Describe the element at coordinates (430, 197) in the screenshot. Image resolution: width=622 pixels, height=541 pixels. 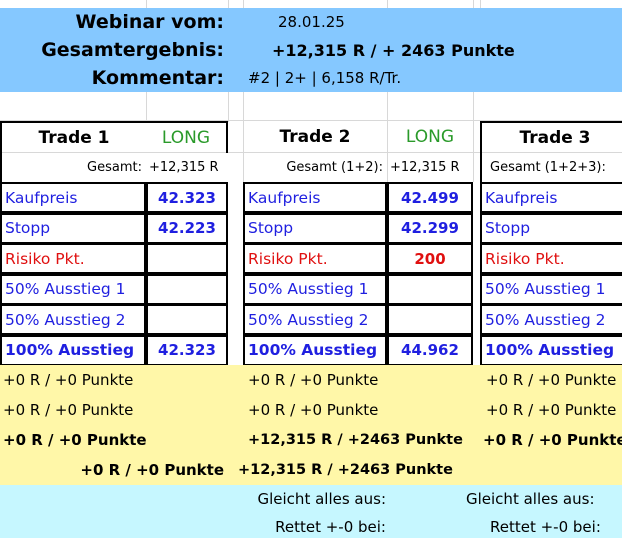
I see `trade2-kaufpreis-value: 42.499` at that location.